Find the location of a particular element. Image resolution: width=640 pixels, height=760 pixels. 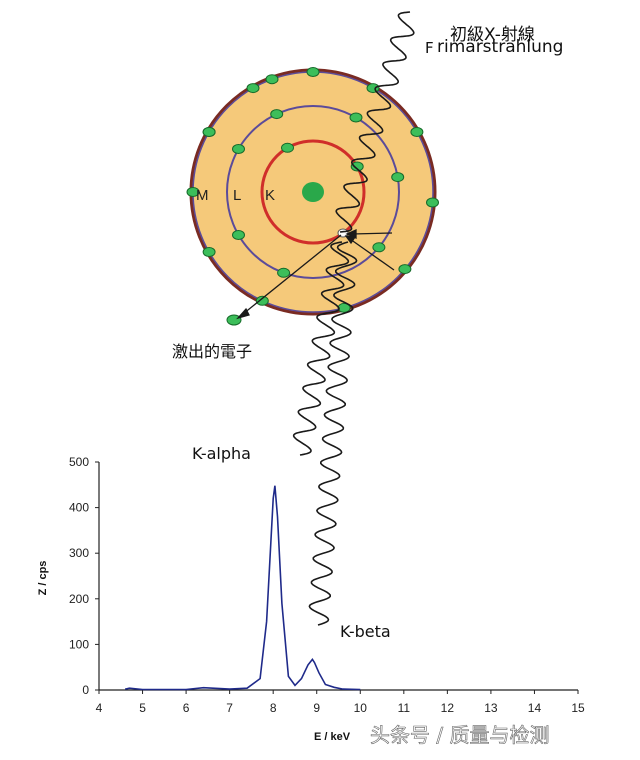

y-tick-label: 100 is located at coordinates (79, 644).